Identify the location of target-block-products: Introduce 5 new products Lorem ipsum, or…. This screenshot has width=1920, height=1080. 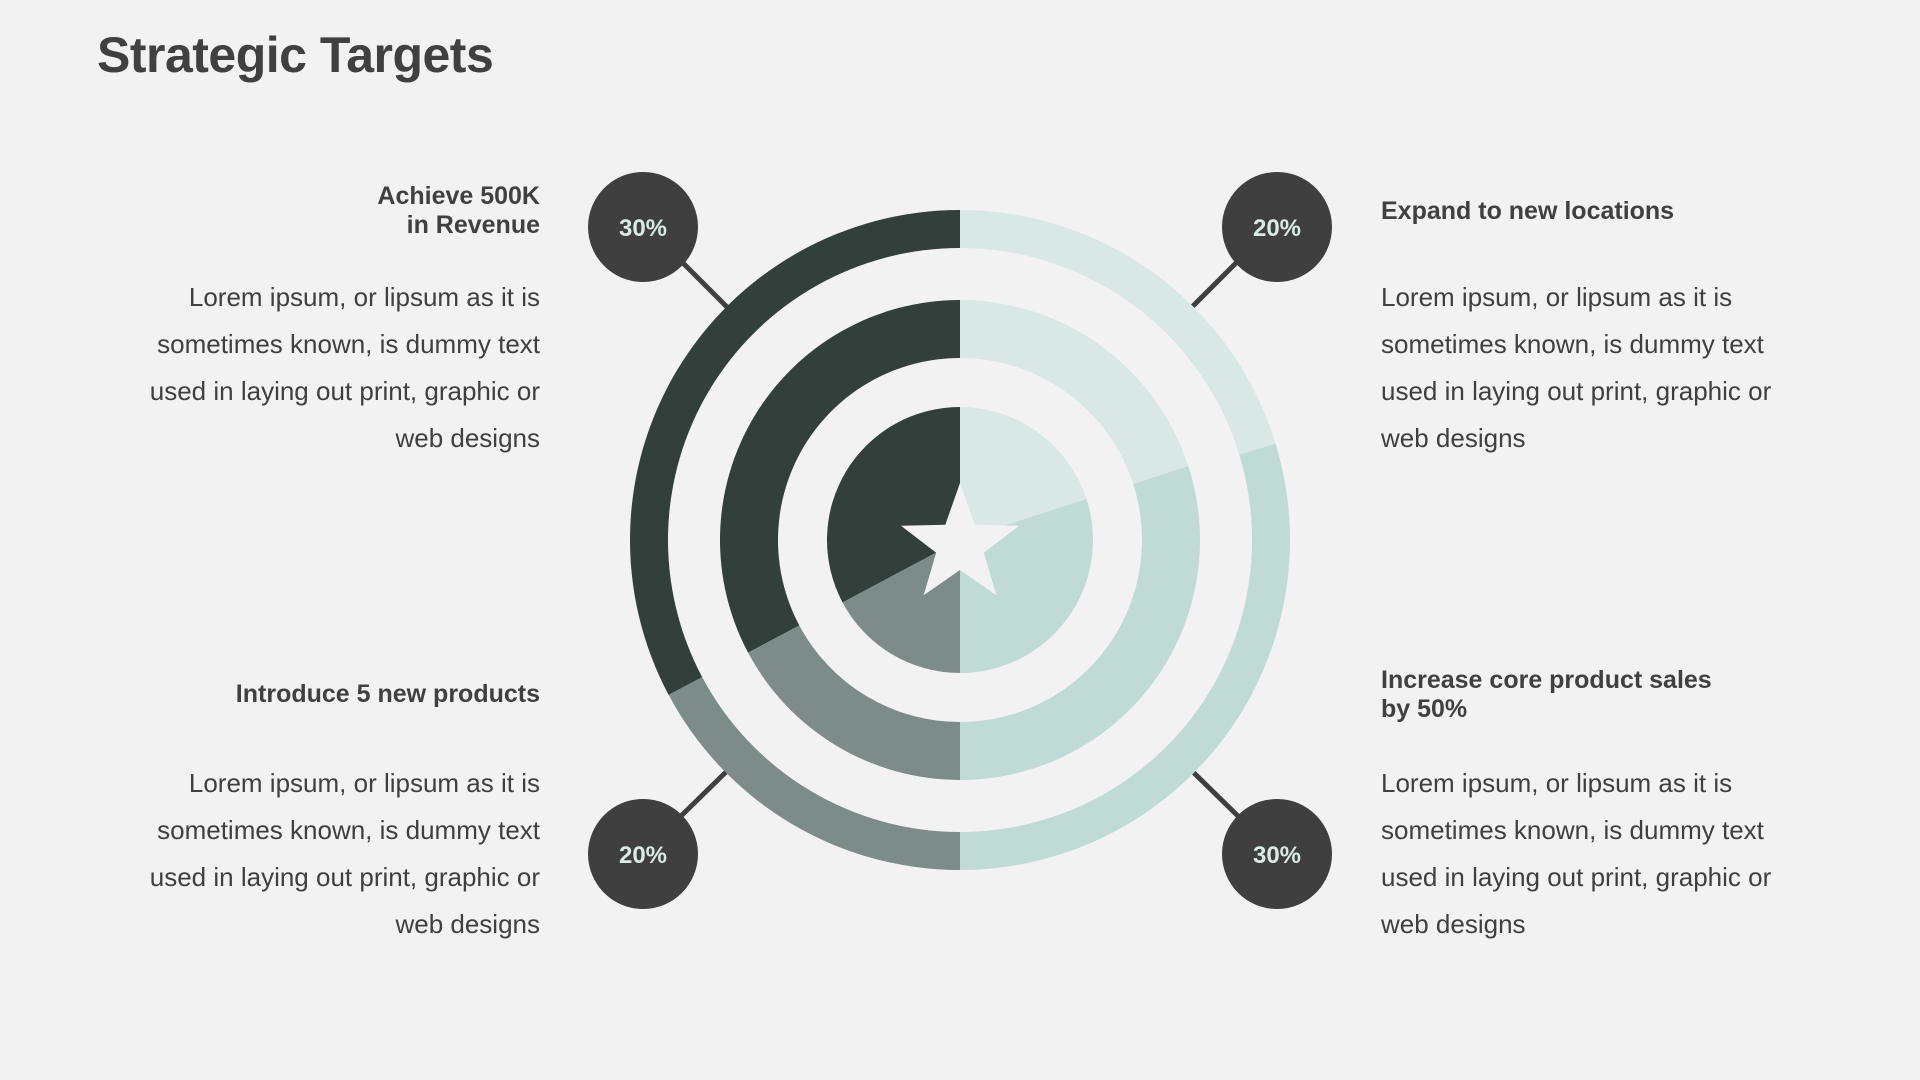
(320, 809).